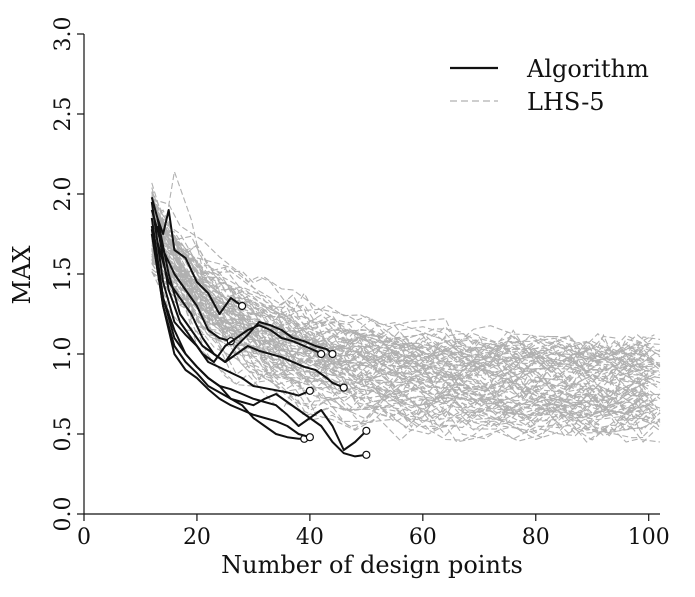 This screenshot has width=695, height=597. Describe the element at coordinates (63, 194) in the screenshot. I see `y-tick-label: 2.0` at that location.